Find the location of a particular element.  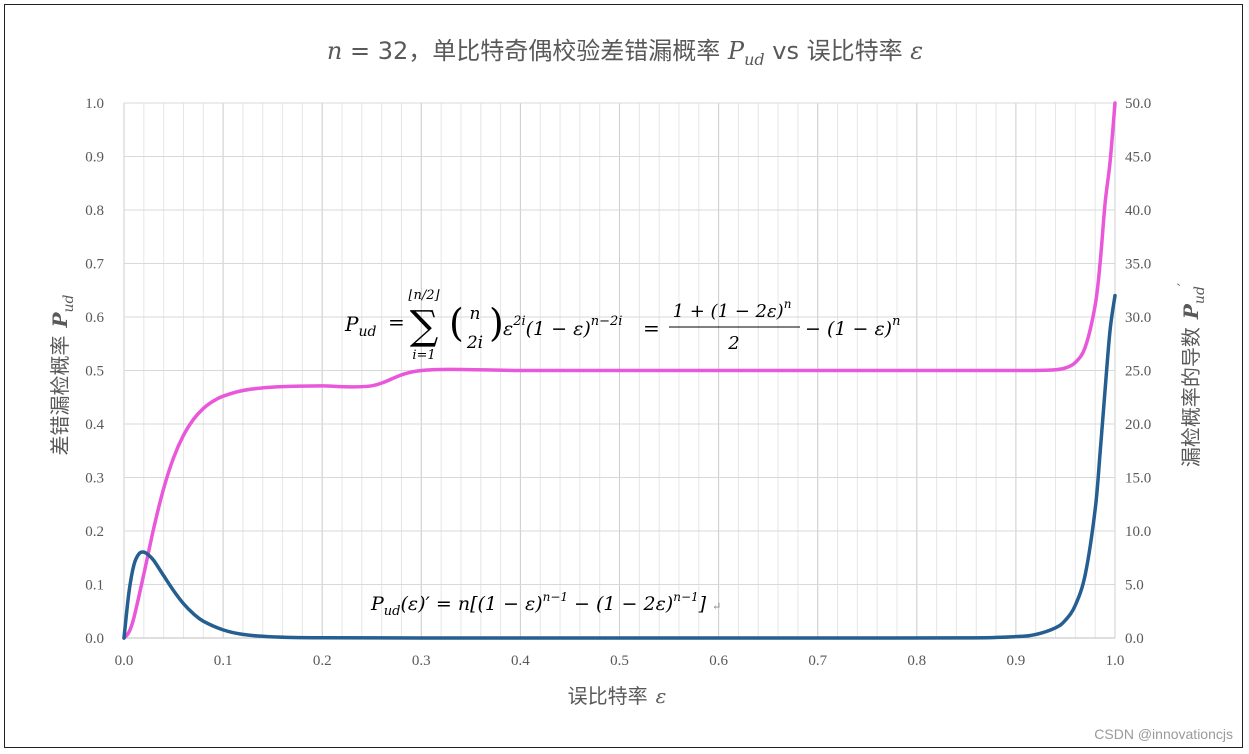

x-tick-label: 0.1 is located at coordinates (223, 661).